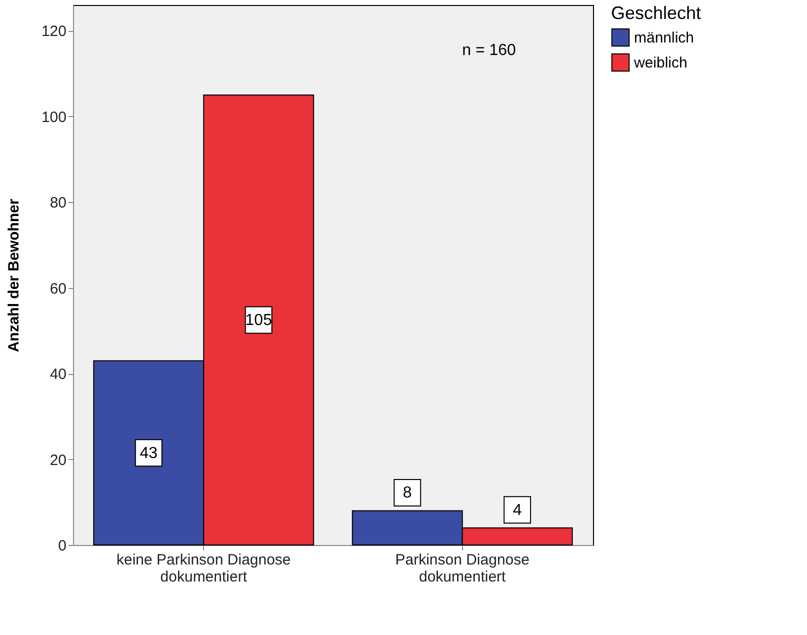 The image size is (807, 635). I want to click on y-tick-label: 120, so click(53, 31).